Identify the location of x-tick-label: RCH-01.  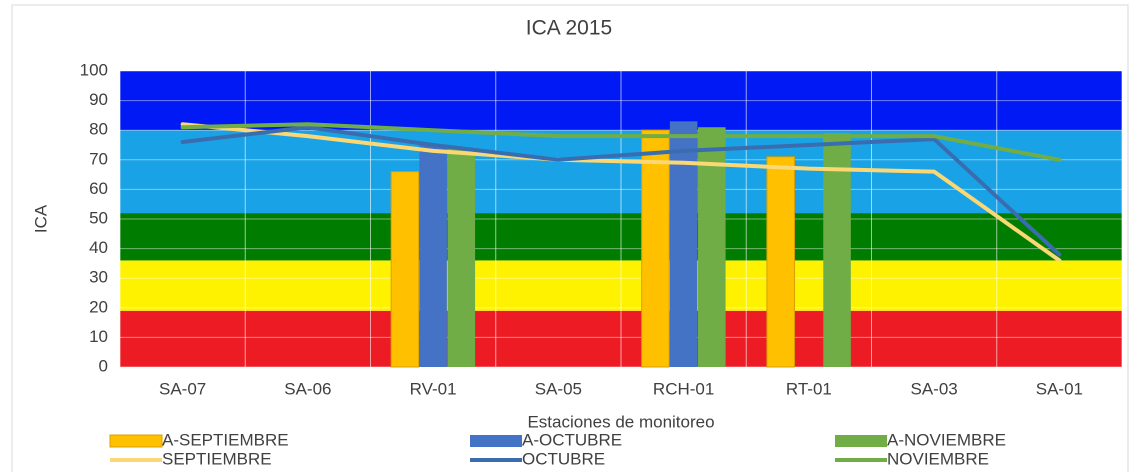
(683, 388).